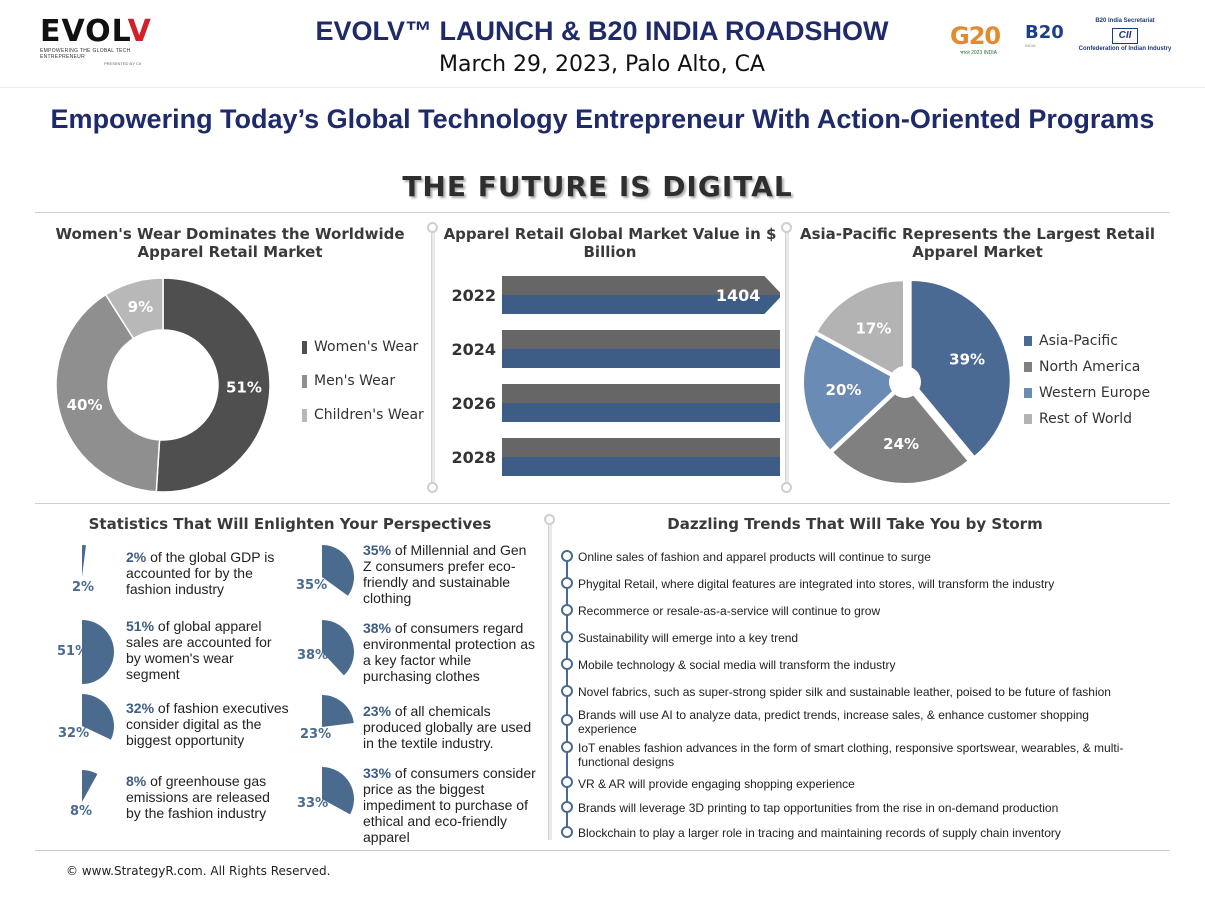 The image size is (1205, 916). I want to click on stat-highlight: 23%, so click(377, 711).